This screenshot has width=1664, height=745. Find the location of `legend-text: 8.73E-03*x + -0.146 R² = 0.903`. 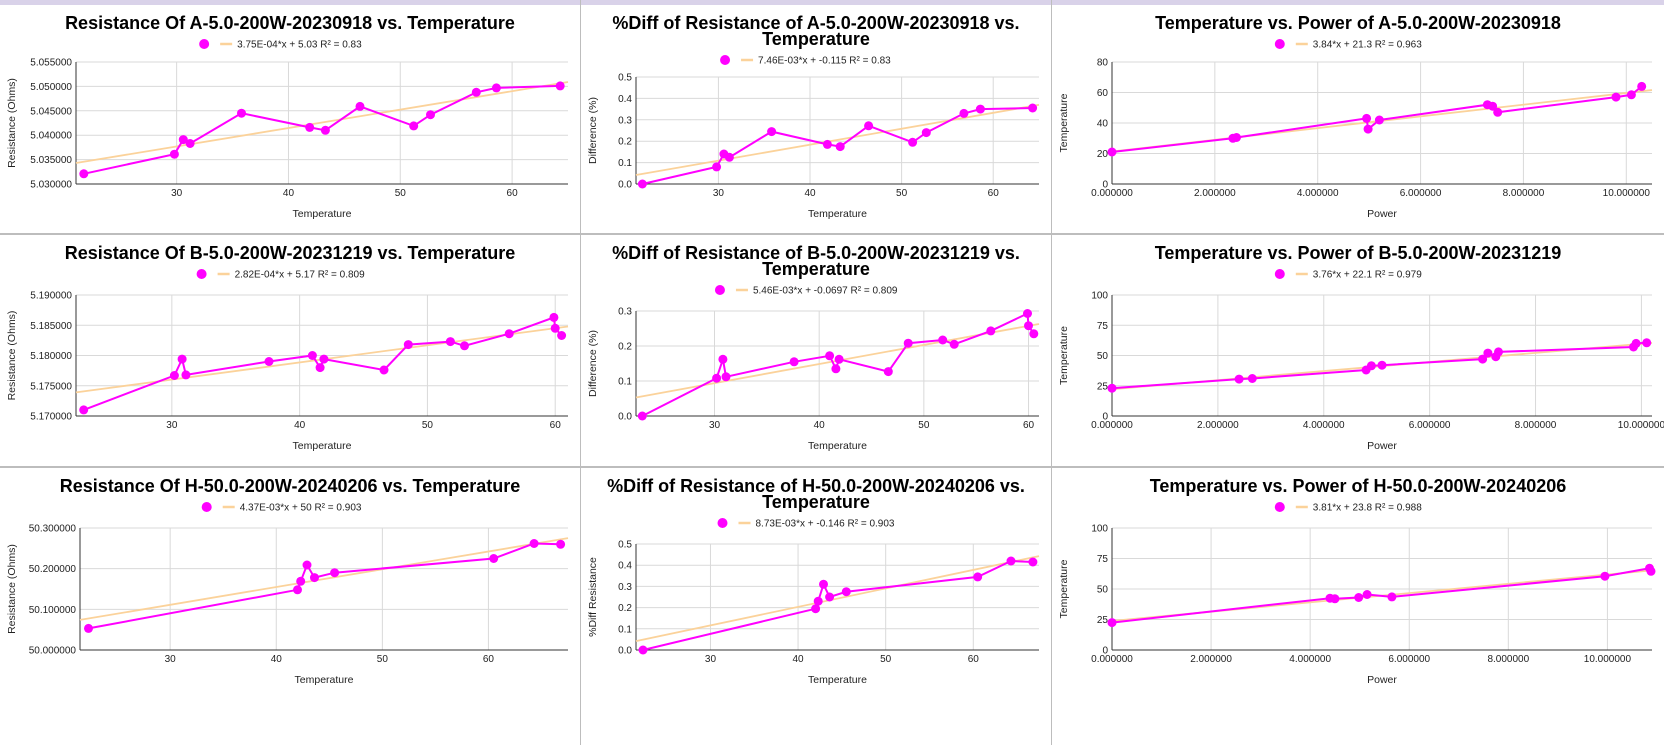

legend-text: 8.73E-03*x + -0.146 R² = 0.903 is located at coordinates (825, 524).